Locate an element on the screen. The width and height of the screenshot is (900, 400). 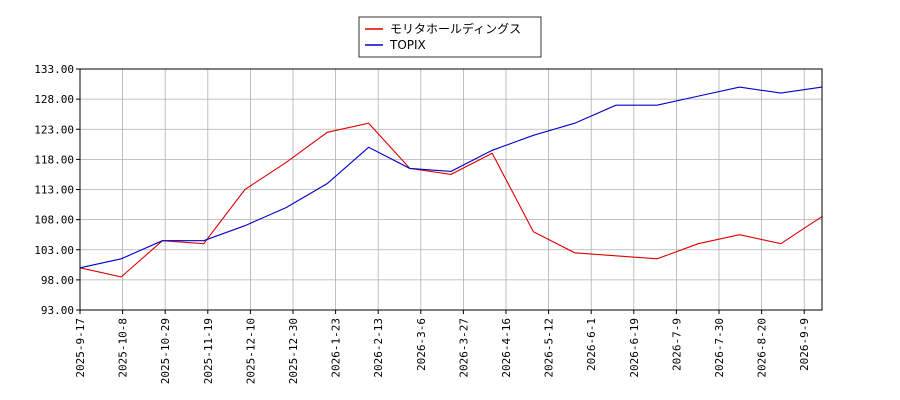
y-tick-label: 113.00 is located at coordinates (54, 190).